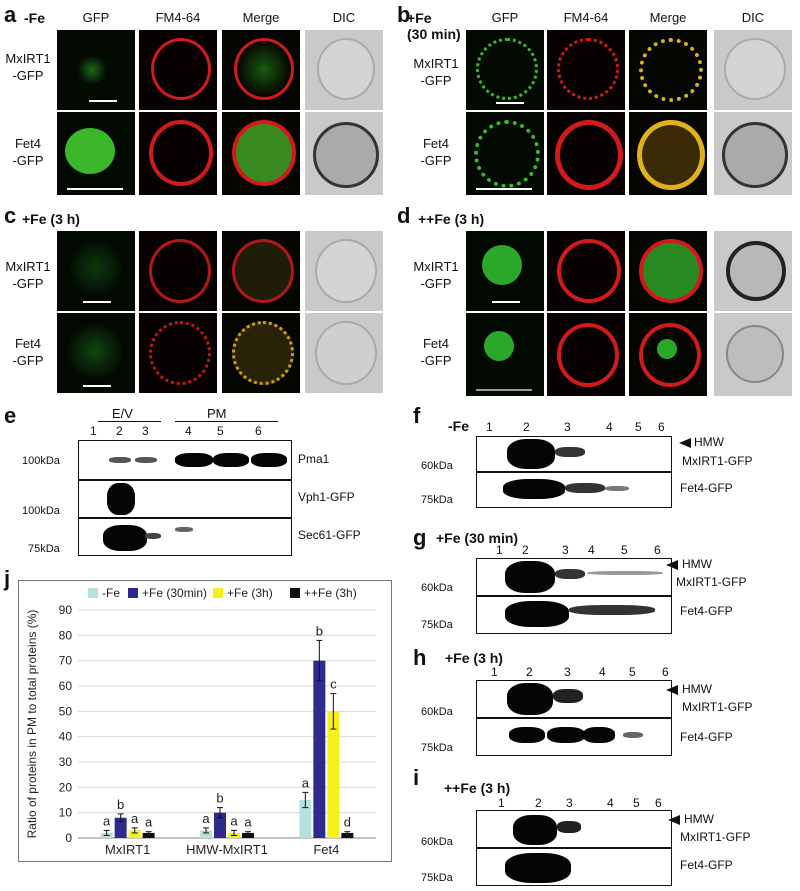  I want to click on blot-e-vph1, so click(185, 499).